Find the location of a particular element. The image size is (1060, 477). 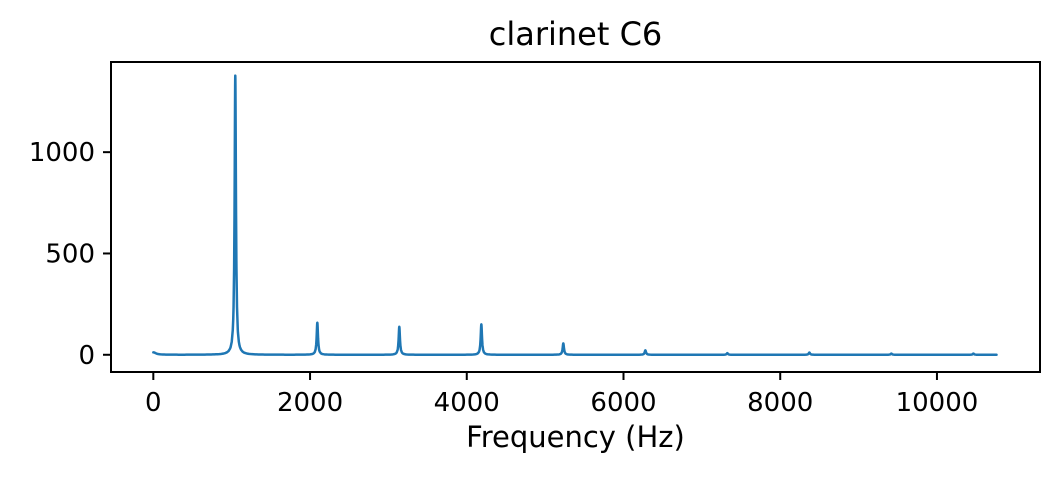

x-tick-label: 4000 is located at coordinates (467, 403).